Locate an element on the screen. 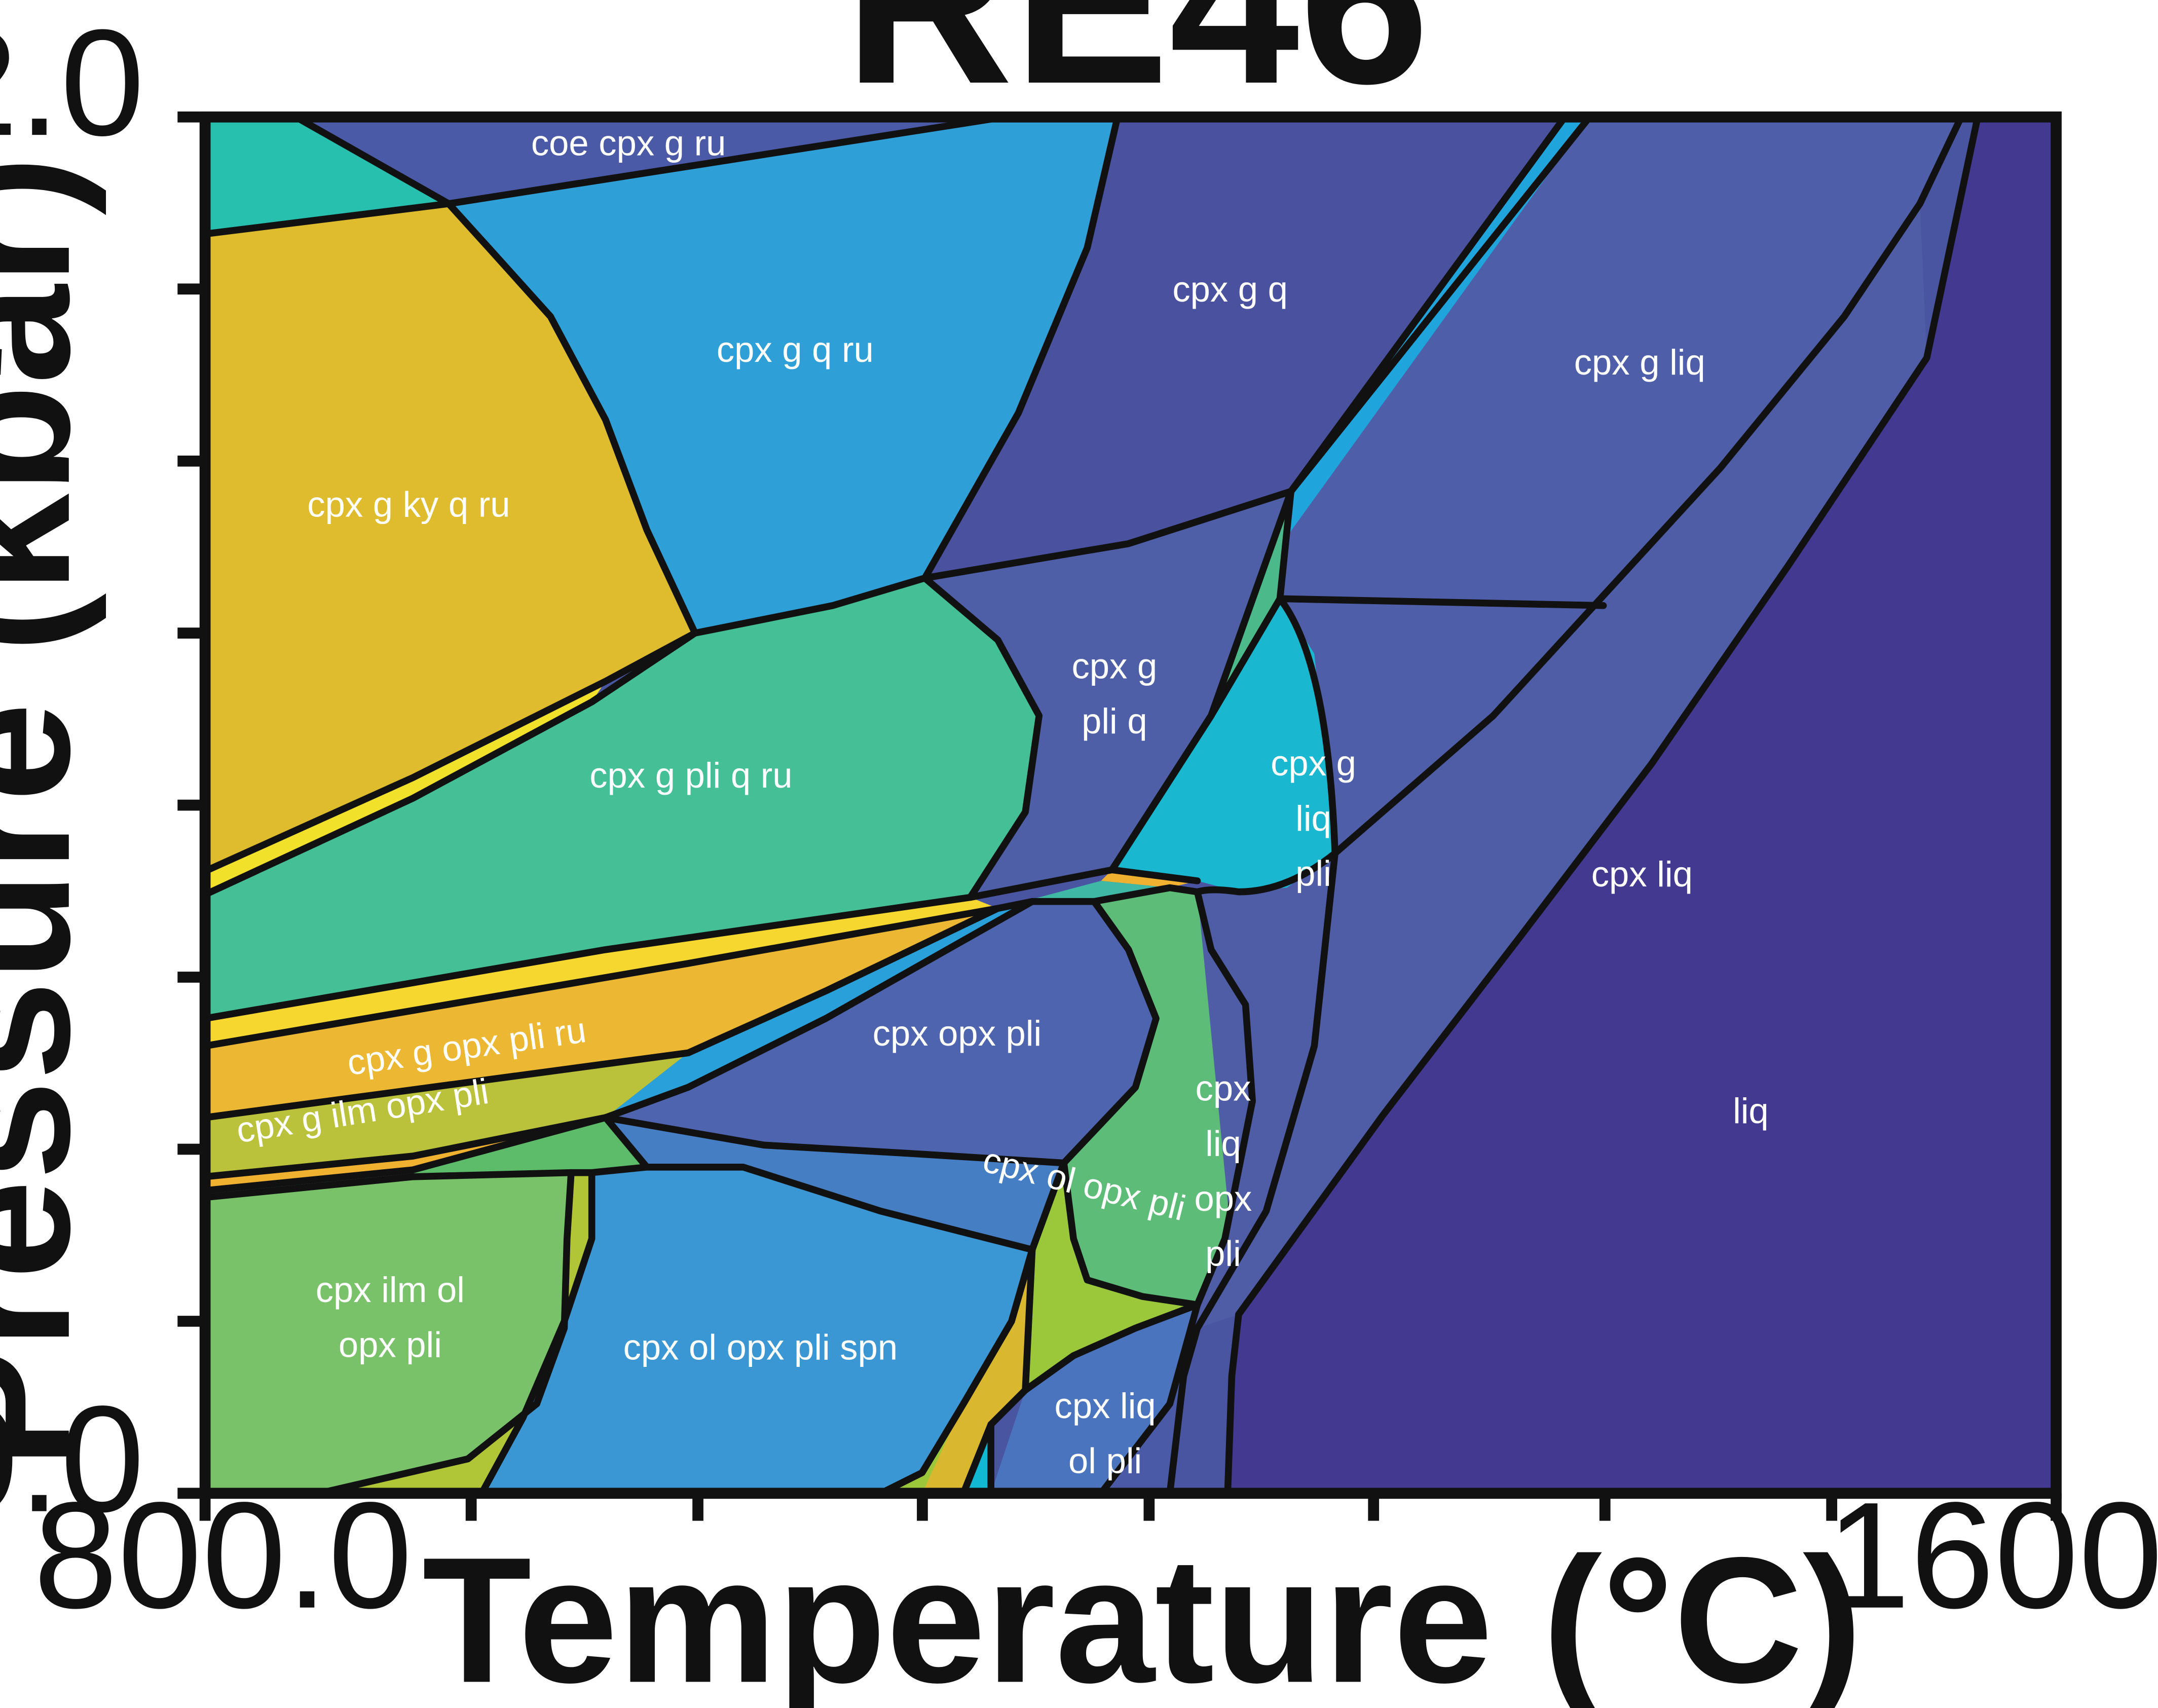 This screenshot has height=1708, width=2158. field-cpx-ilm-ol-opx-pli is located at coordinates (388, 1333).